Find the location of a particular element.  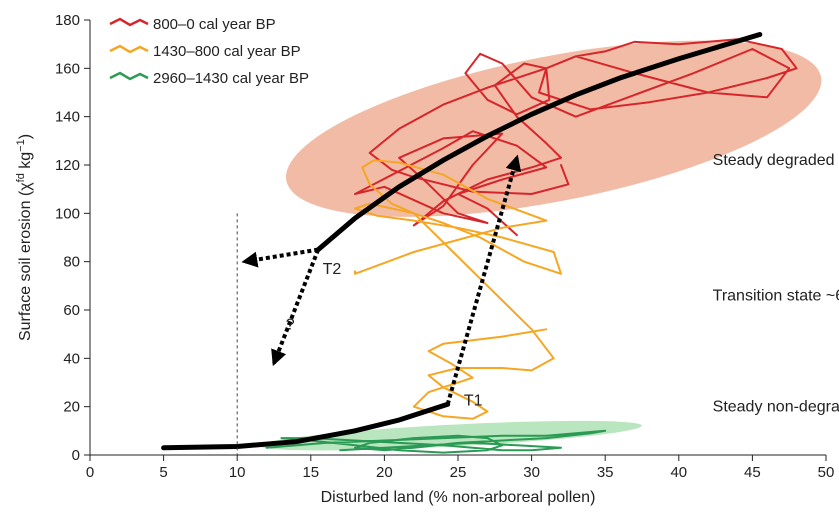

y-tick-label: 80 is located at coordinates (71, 262).